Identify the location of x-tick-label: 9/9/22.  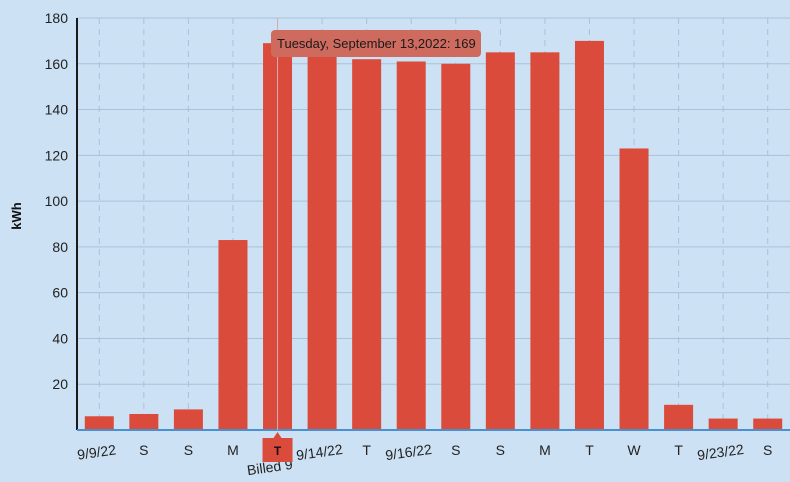
(96, 451).